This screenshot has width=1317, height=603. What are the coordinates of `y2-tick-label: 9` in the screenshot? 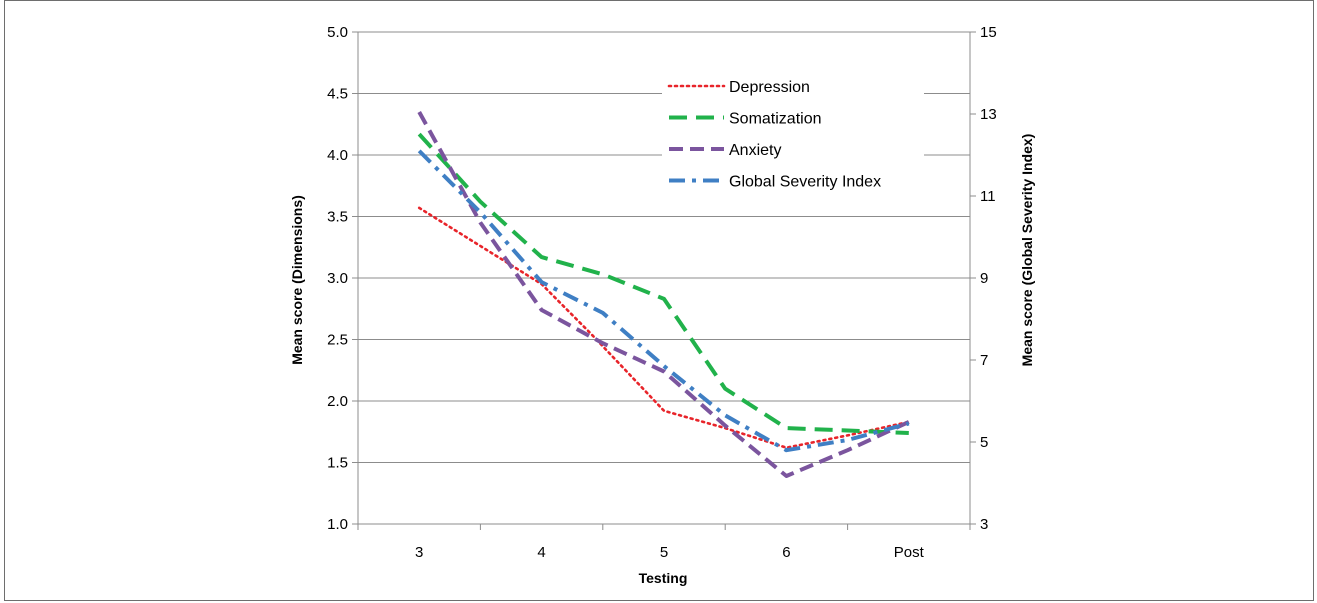 It's located at (984, 278).